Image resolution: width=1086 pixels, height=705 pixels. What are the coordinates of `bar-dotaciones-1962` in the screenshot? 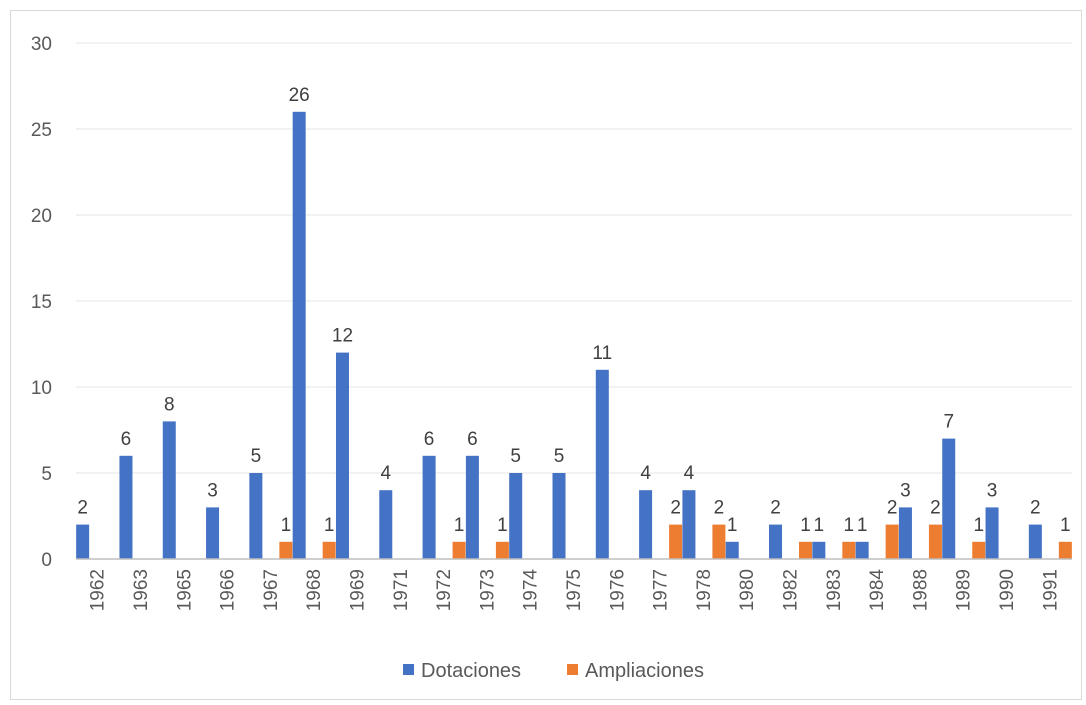 It's located at (83, 541).